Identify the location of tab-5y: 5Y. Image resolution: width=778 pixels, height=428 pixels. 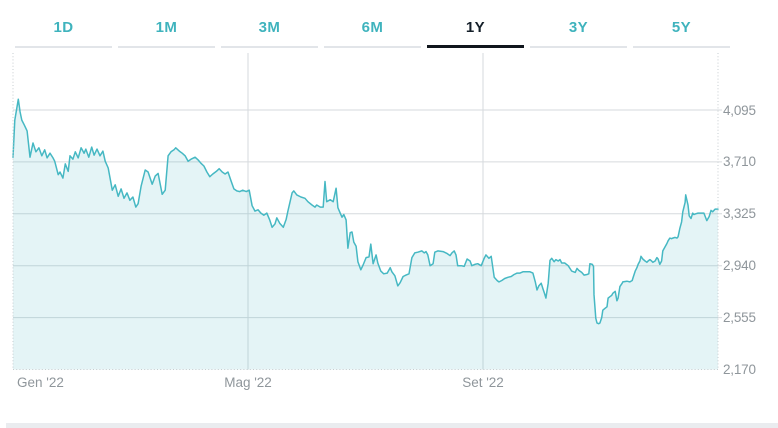
(681, 34).